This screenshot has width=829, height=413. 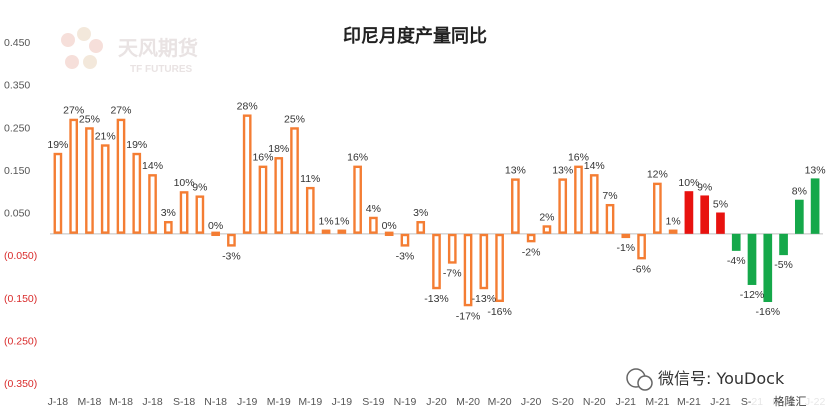 I want to click on data-label: -12%, so click(x=752, y=295).